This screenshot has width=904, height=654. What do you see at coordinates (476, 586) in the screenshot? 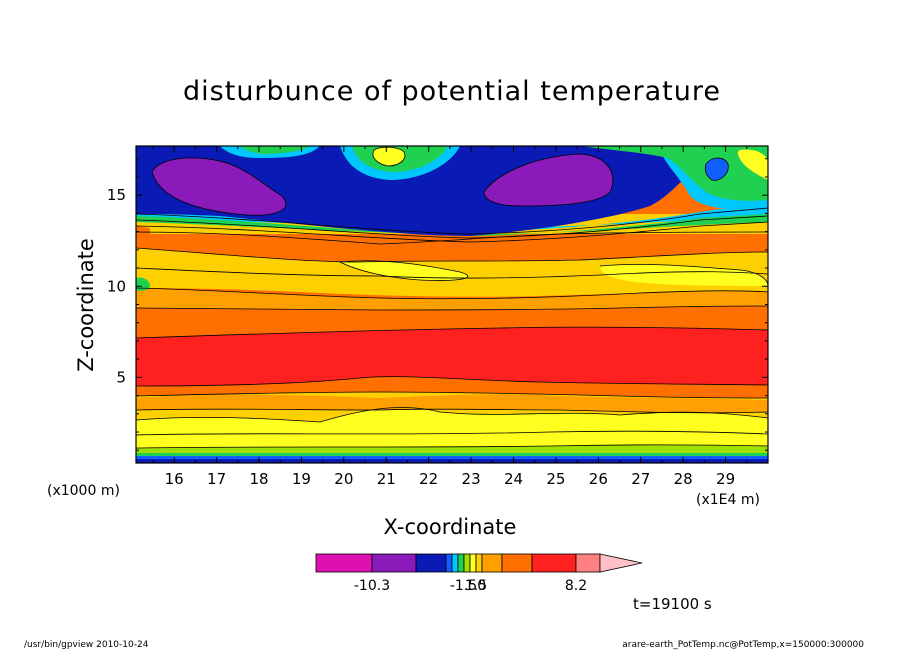
I see `colorbar-label: 1.5` at bounding box center [476, 586].